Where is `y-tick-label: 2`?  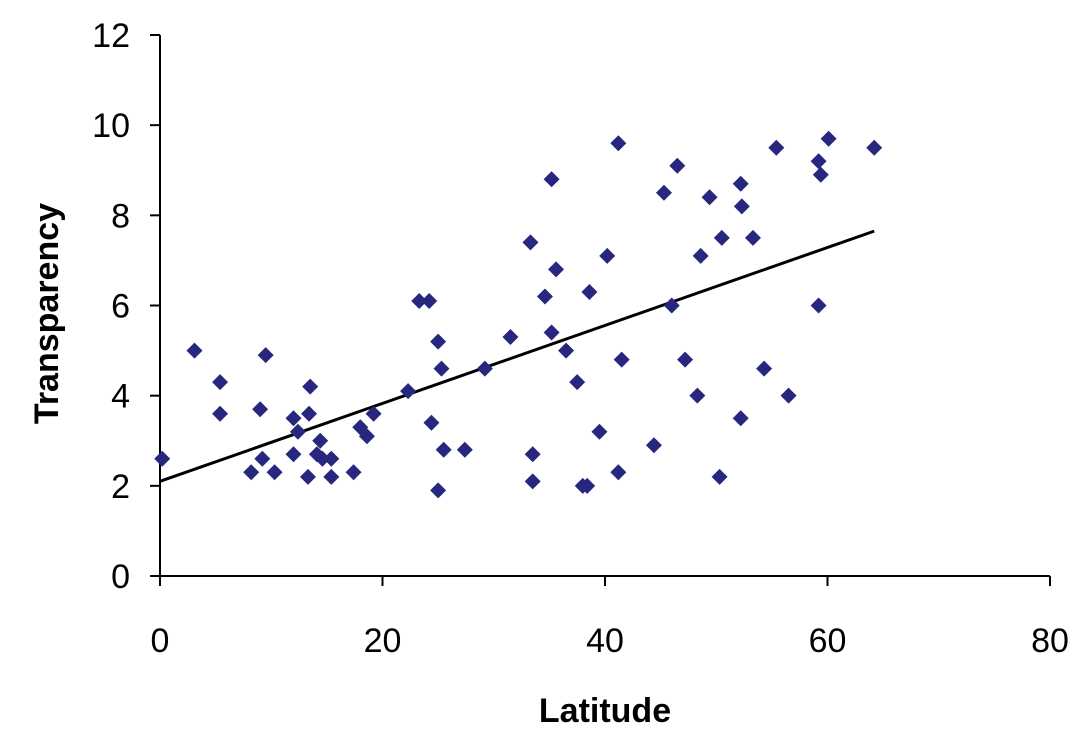
y-tick-label: 2 is located at coordinates (120, 487).